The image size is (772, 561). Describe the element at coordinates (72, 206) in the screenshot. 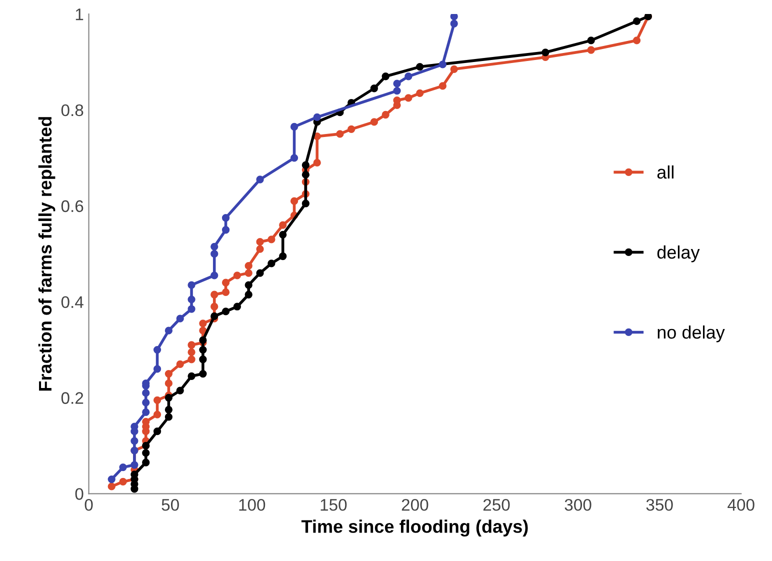

I see `y-tick-label: 0.6` at that location.